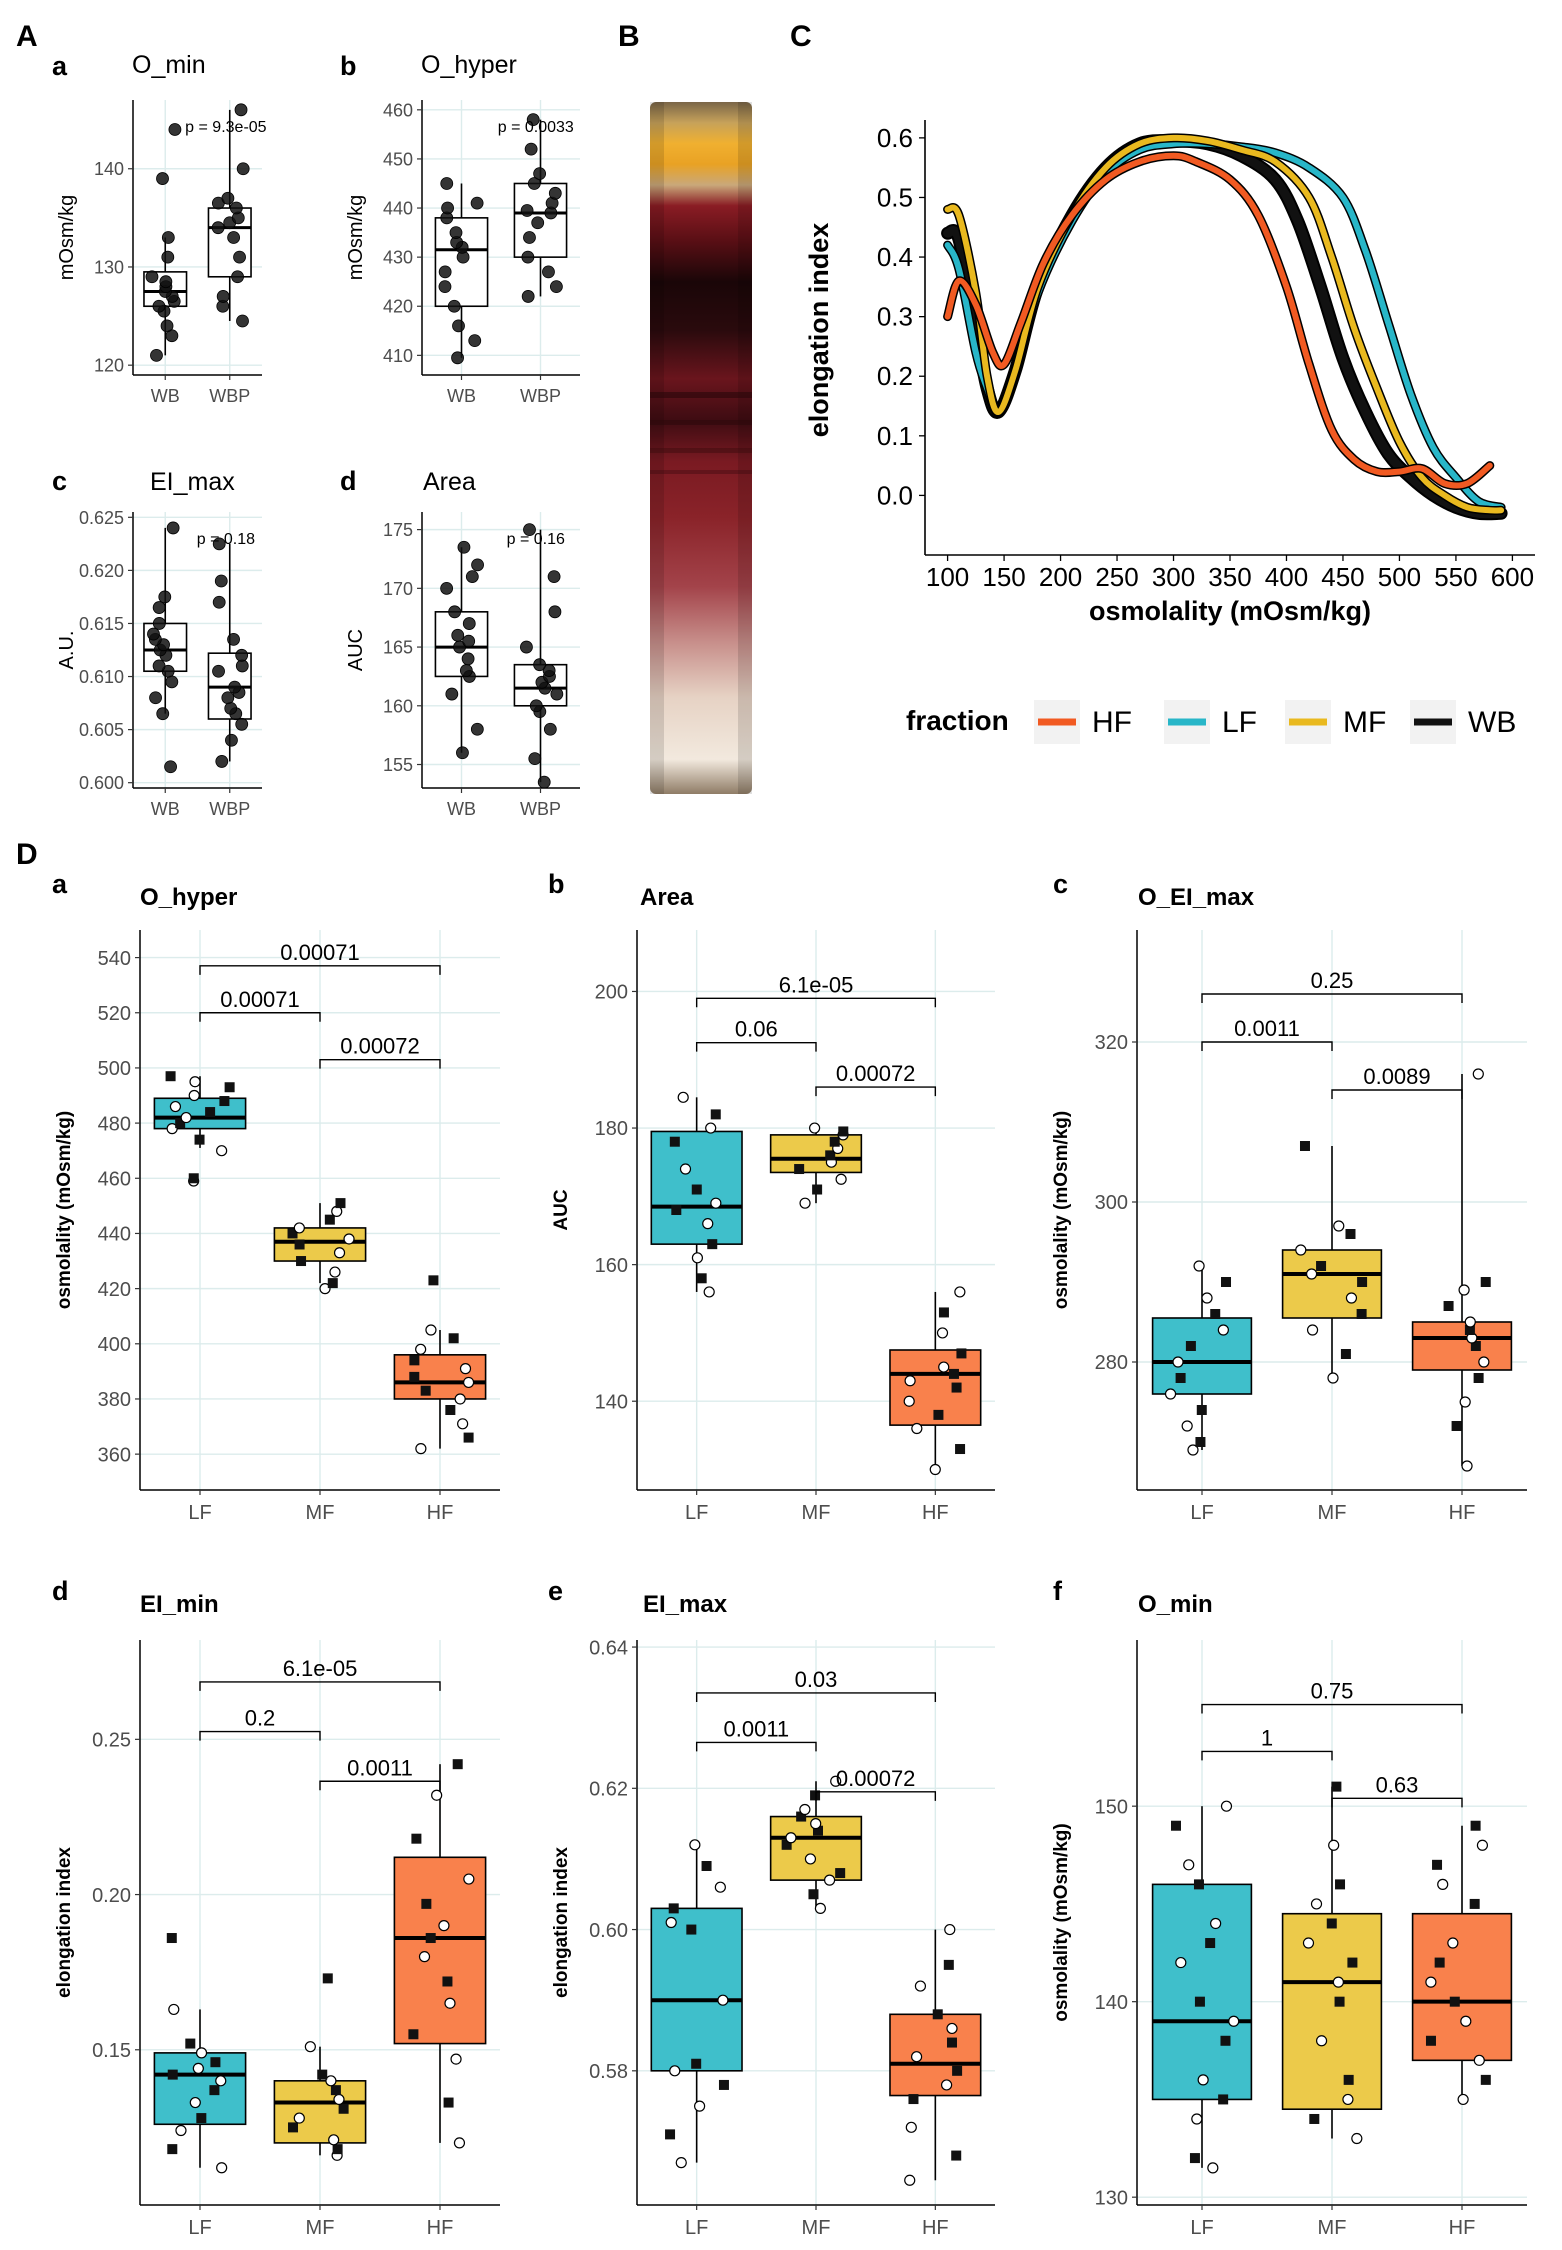 The width and height of the screenshot is (1562, 2250). What do you see at coordinates (320, 2112) in the screenshot?
I see `box-MF` at bounding box center [320, 2112].